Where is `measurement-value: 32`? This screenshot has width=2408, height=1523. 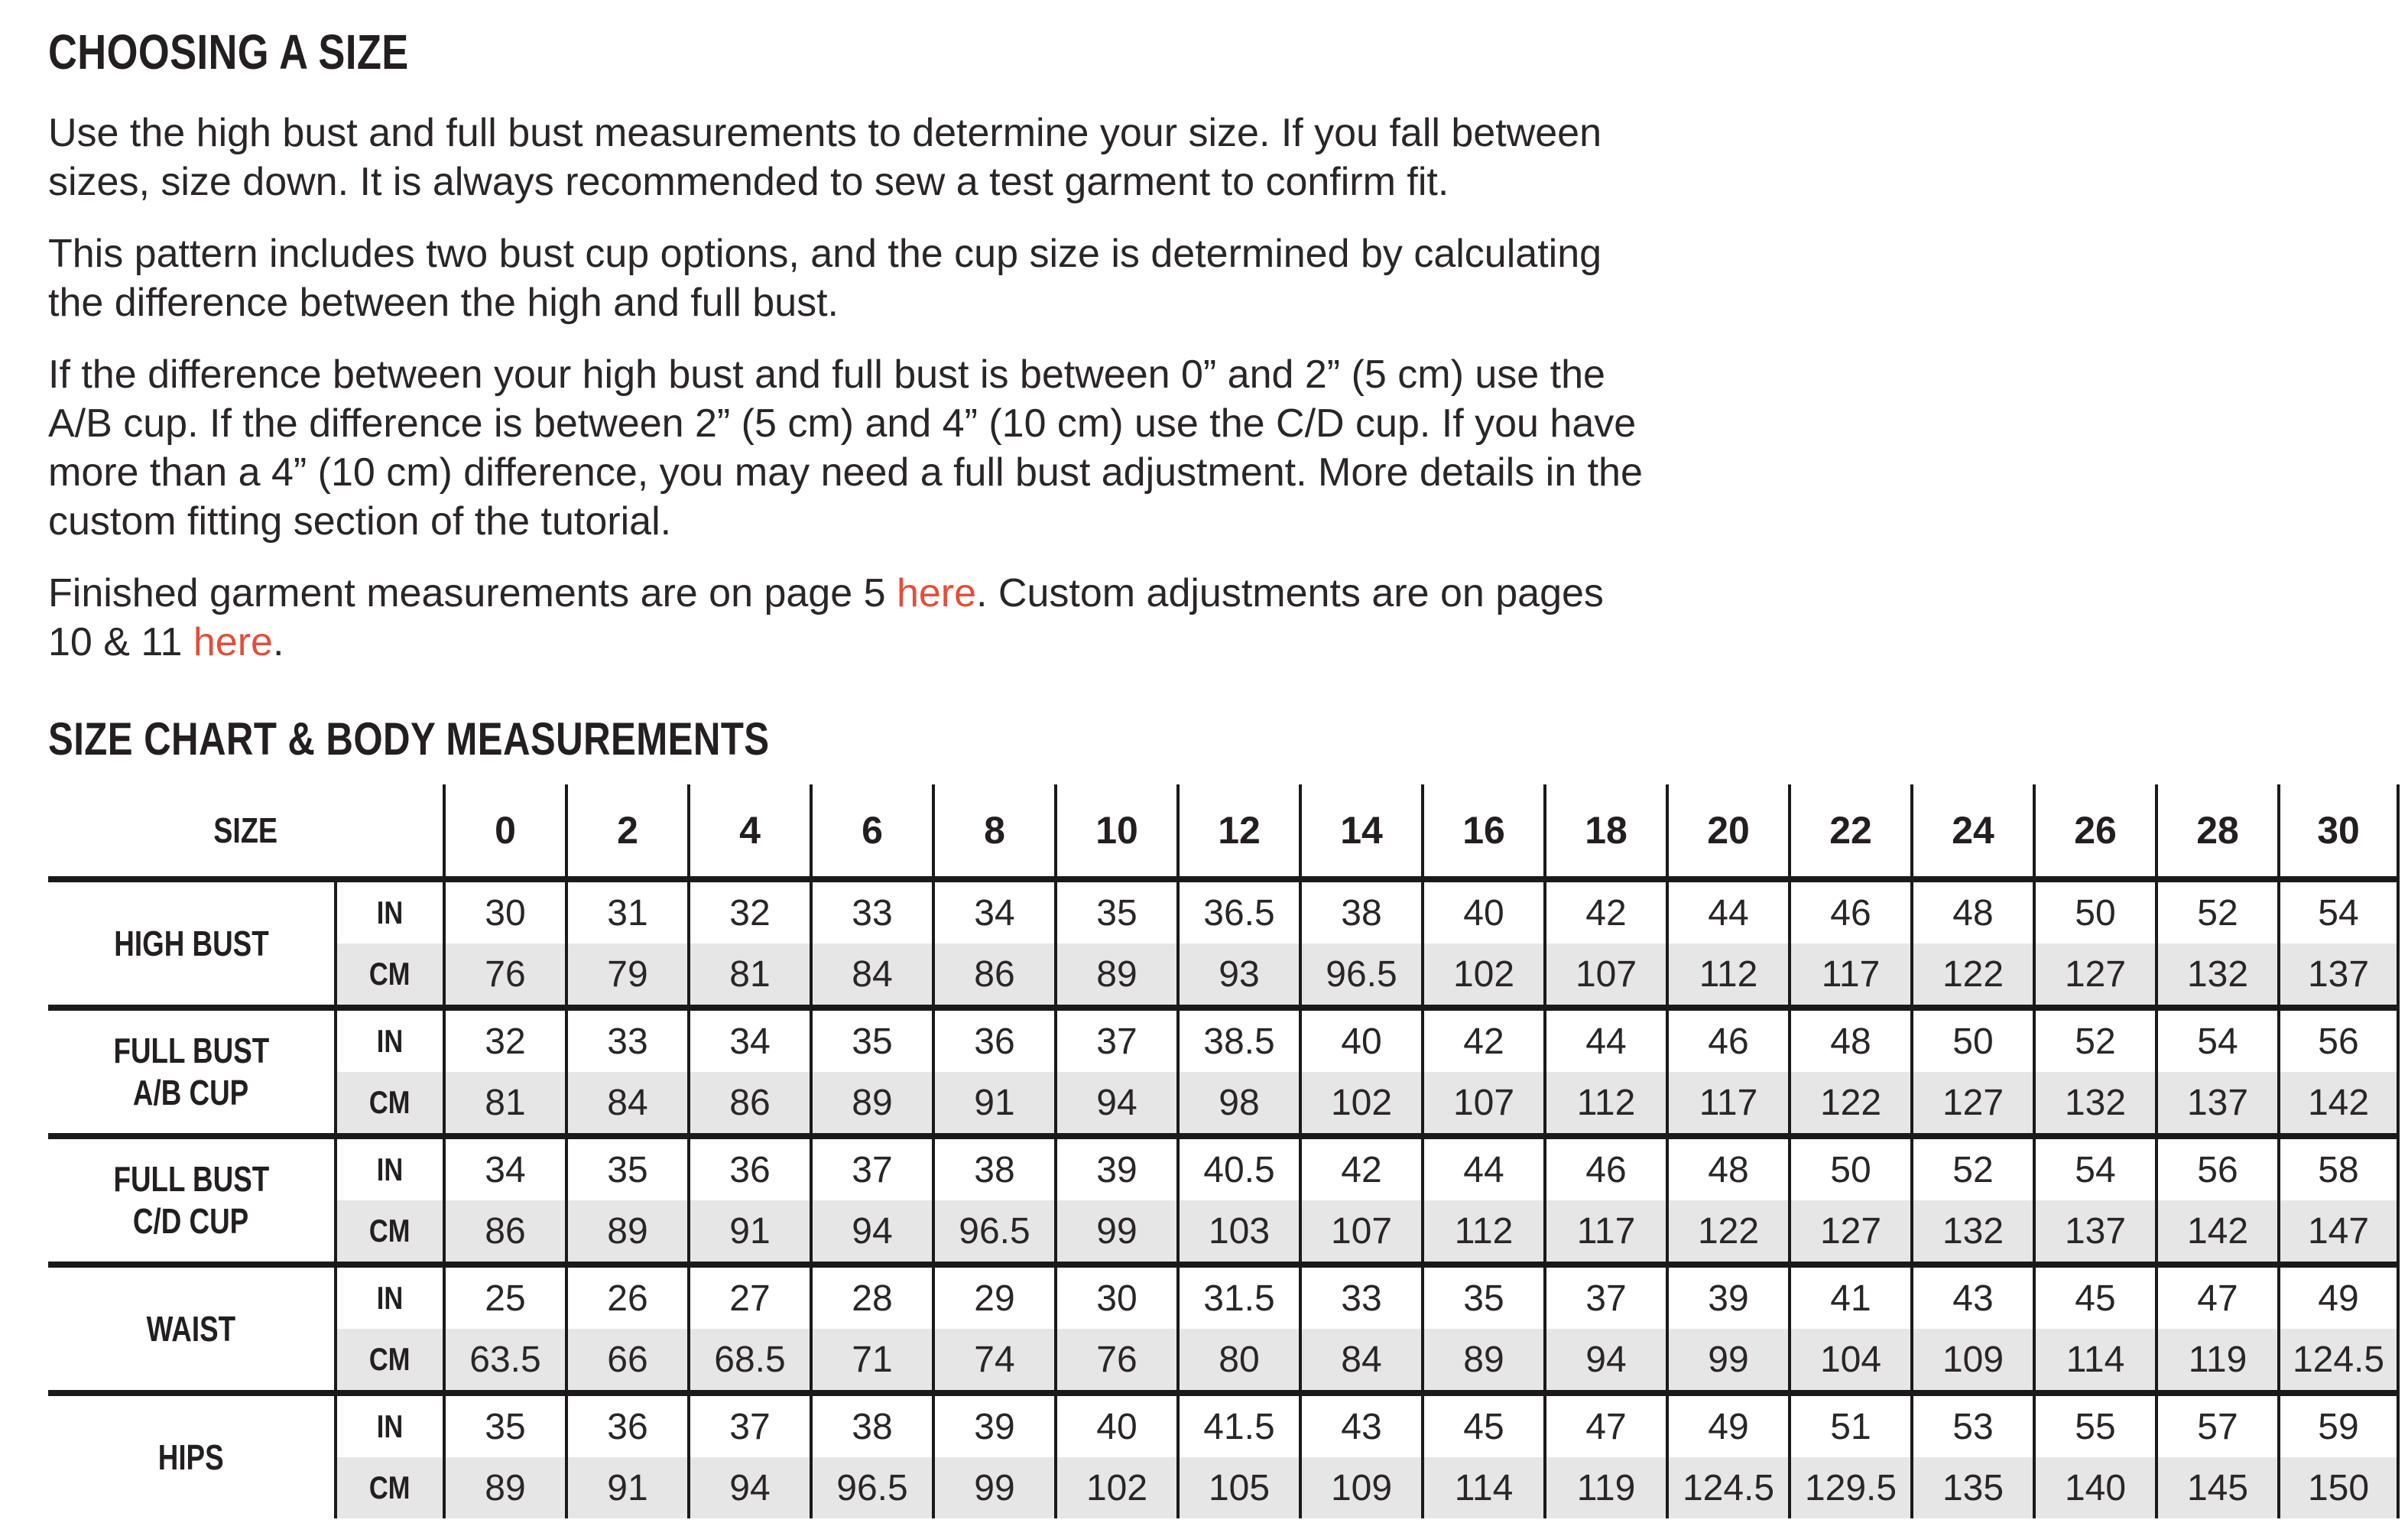 measurement-value: 32 is located at coordinates (504, 1041).